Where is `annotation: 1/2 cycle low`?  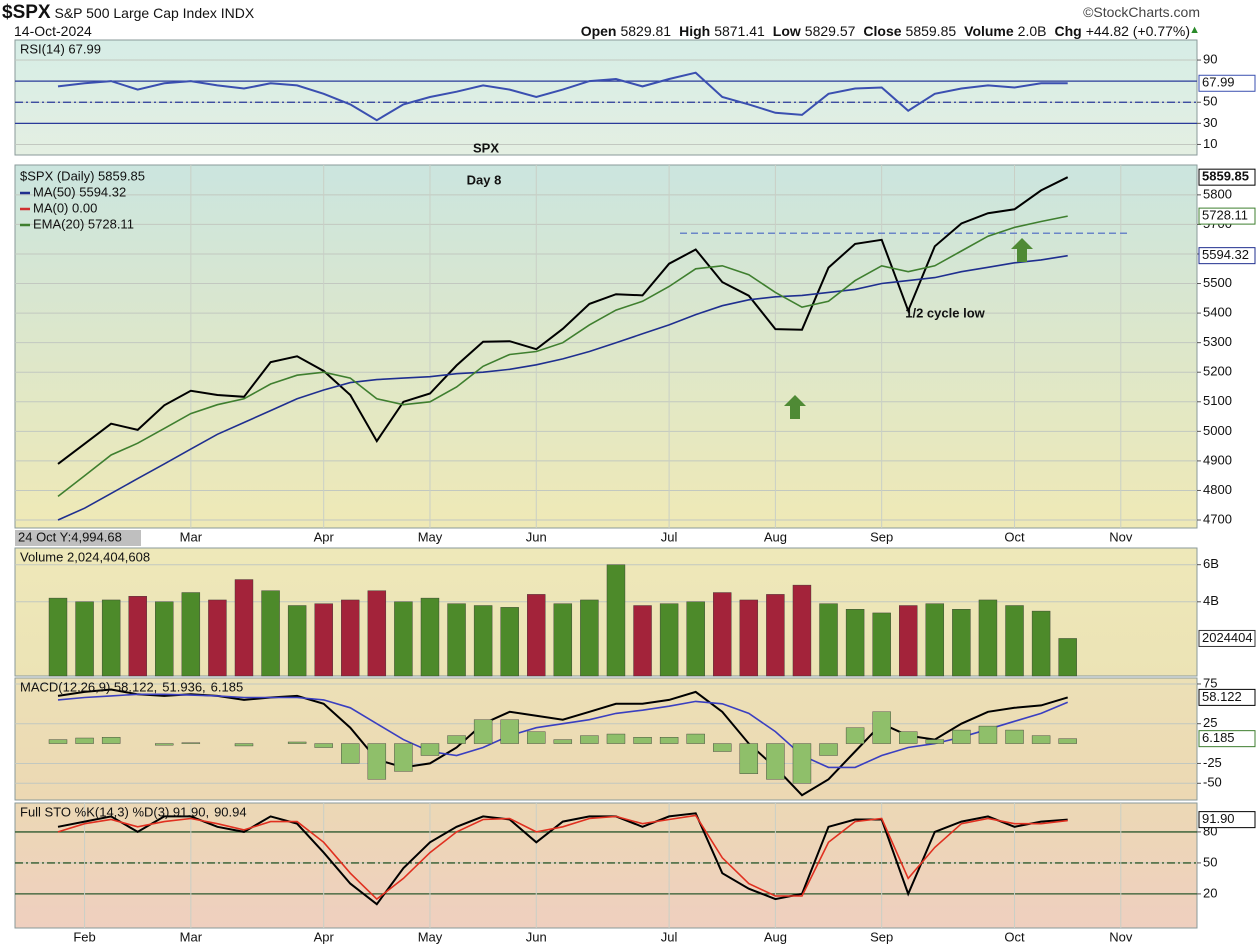
annotation: 1/2 cycle low is located at coordinates (945, 312).